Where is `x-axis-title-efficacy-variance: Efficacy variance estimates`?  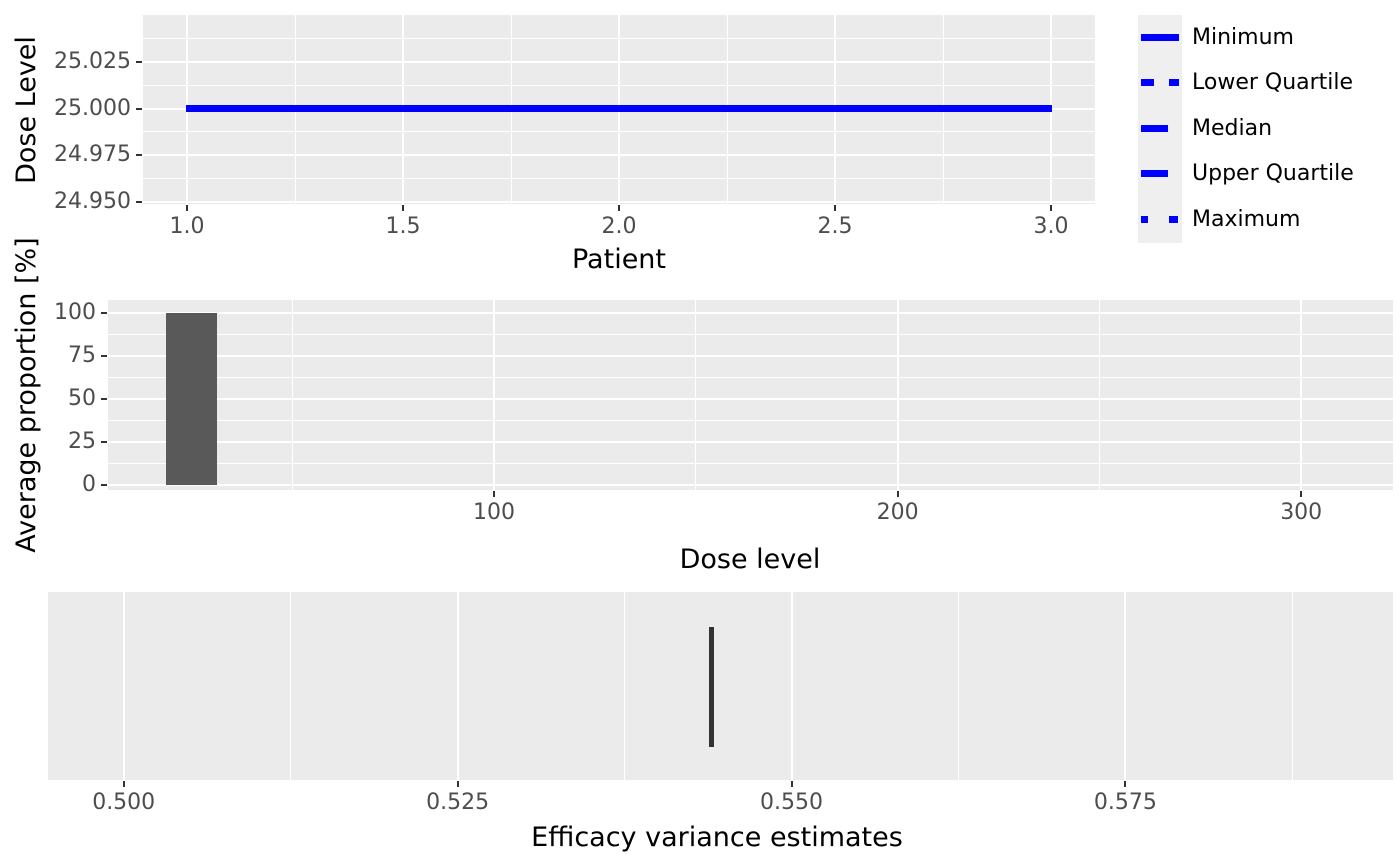 x-axis-title-efficacy-variance: Efficacy variance estimates is located at coordinates (717, 837).